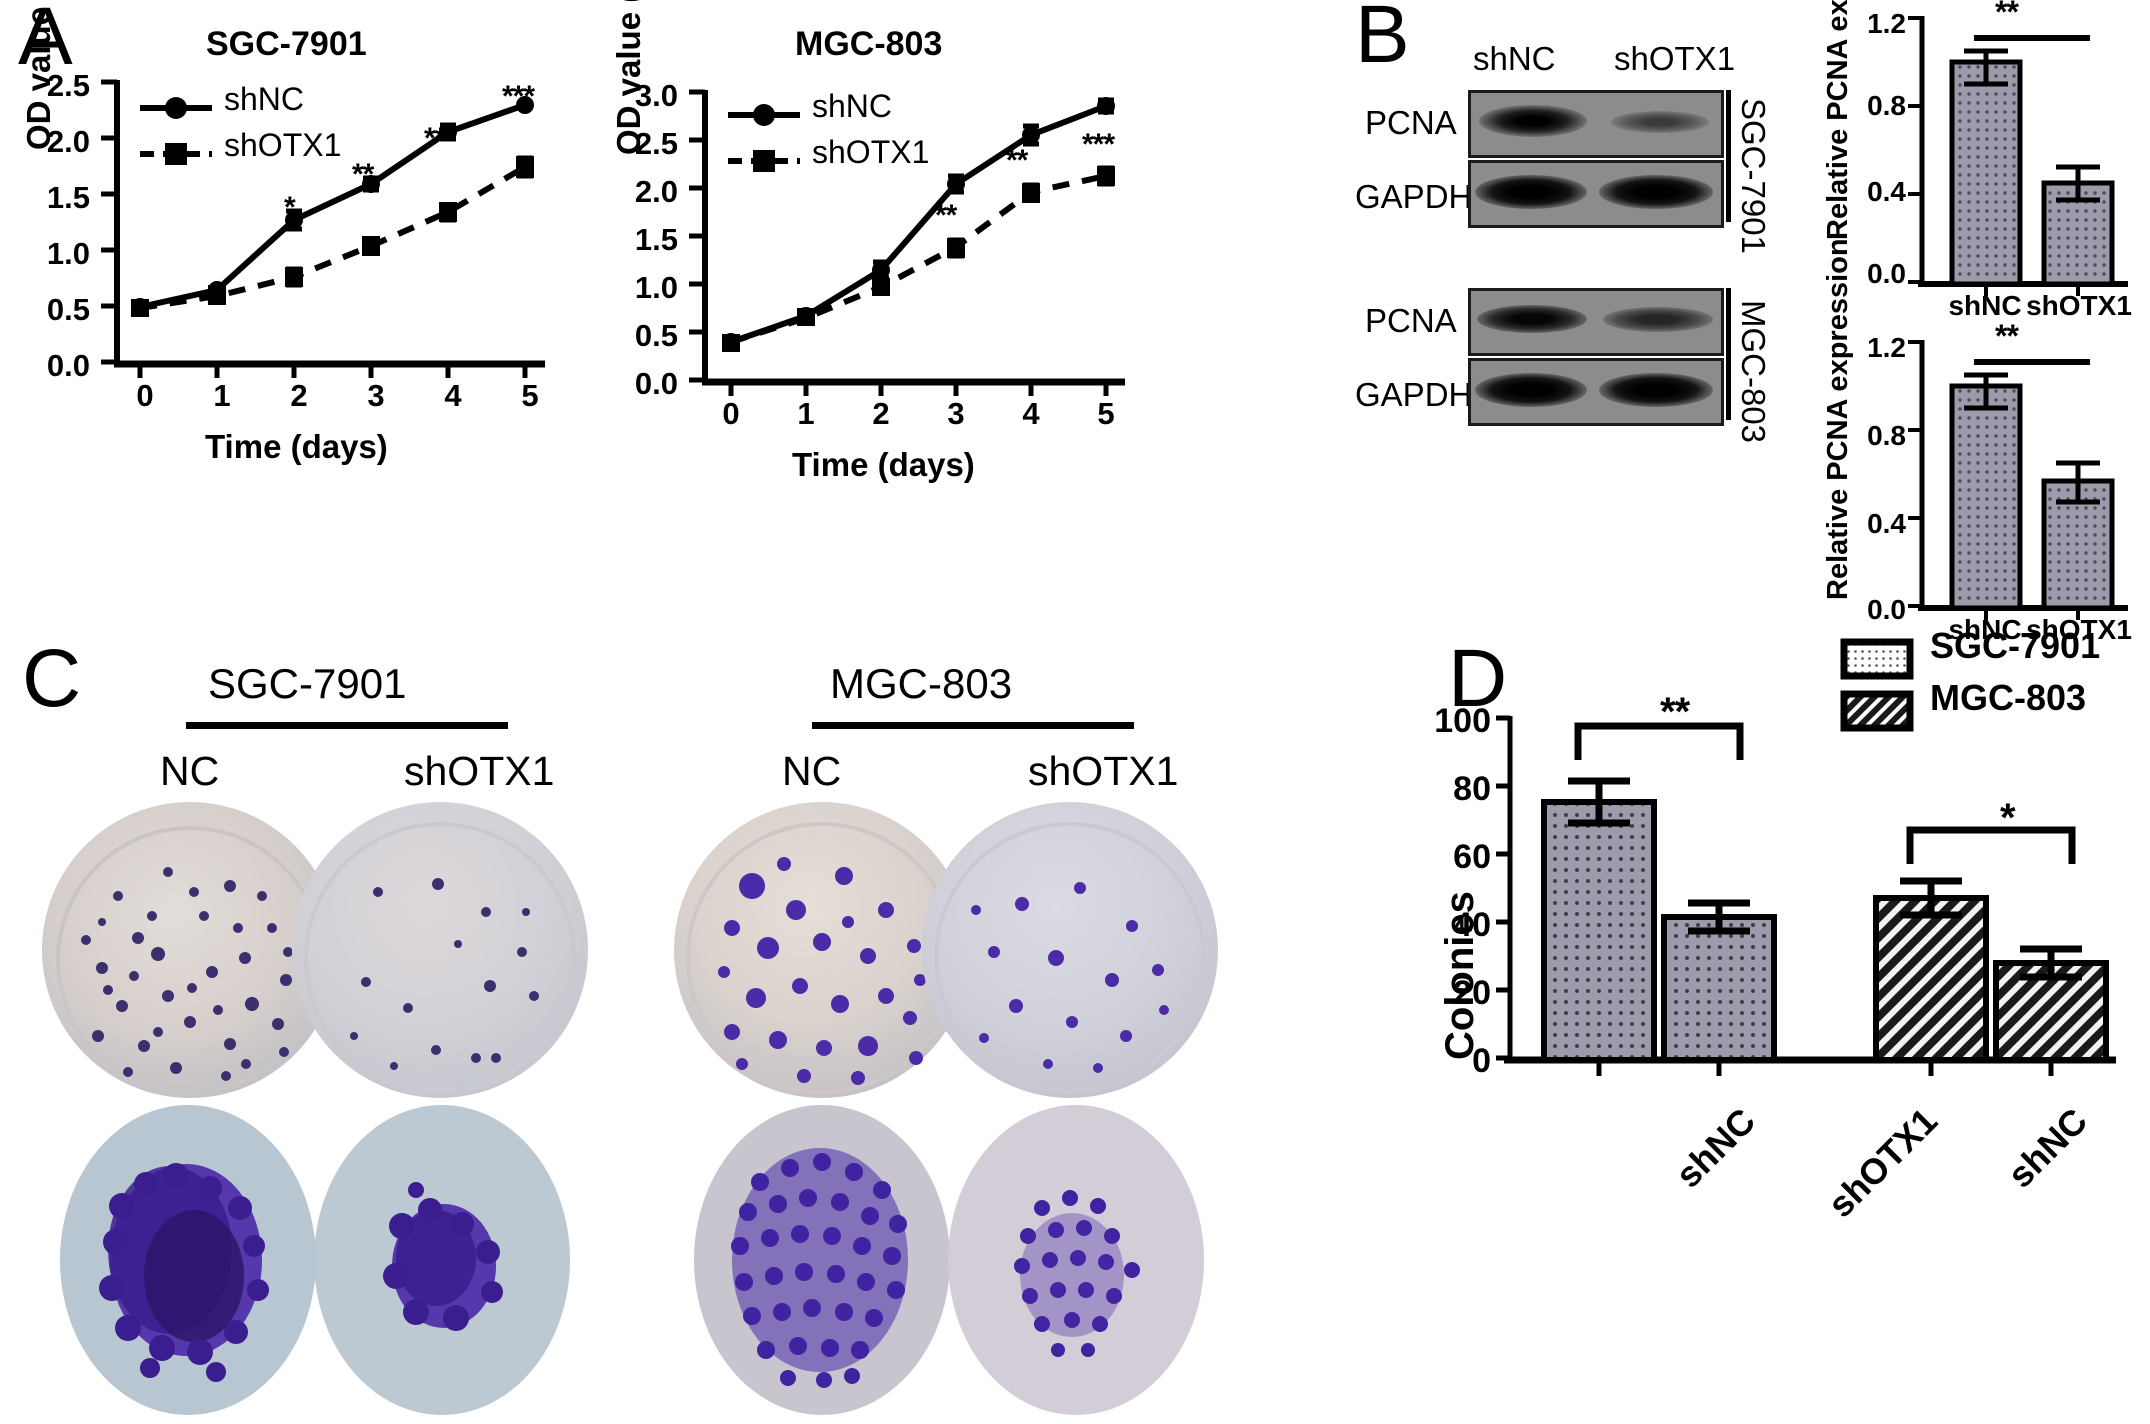  I want to click on sig-a1-day5: ***, so click(518, 96).